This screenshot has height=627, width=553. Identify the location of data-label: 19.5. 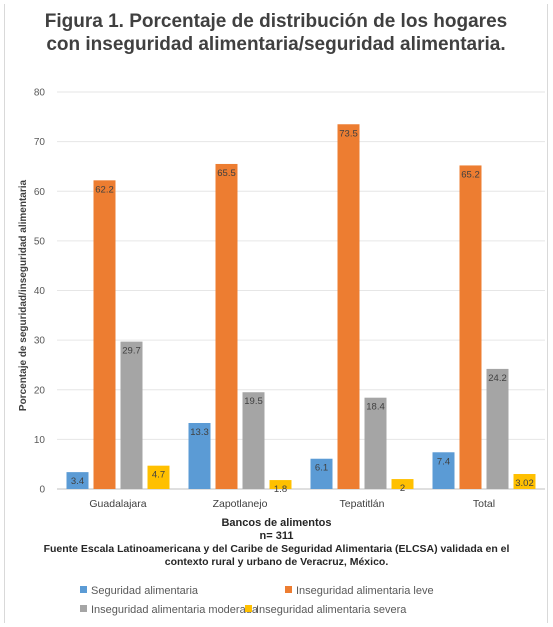
(253, 401).